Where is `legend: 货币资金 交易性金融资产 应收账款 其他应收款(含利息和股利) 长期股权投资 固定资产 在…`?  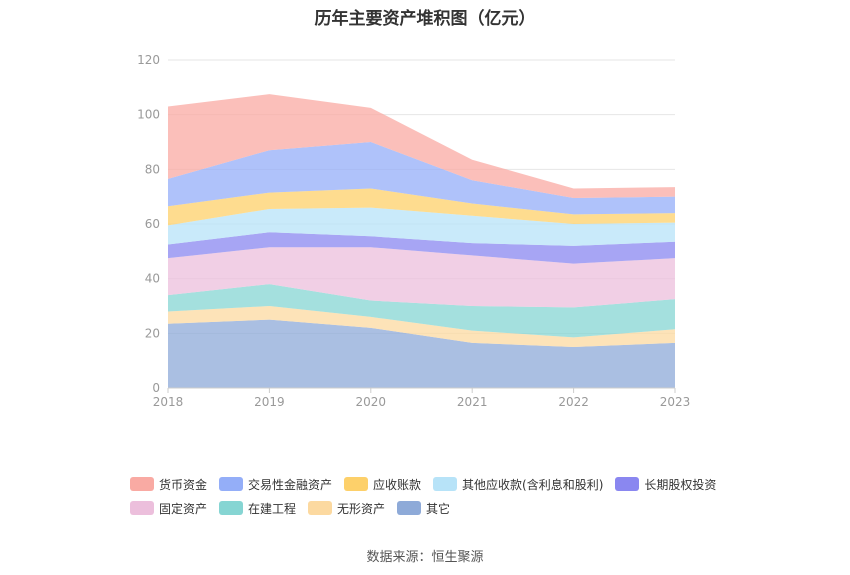 legend: 货币资金 交易性金融资产 应收账款 其他应收款(含利息和股利) 长期股权投资 固定资产 在… is located at coordinates (430, 496).